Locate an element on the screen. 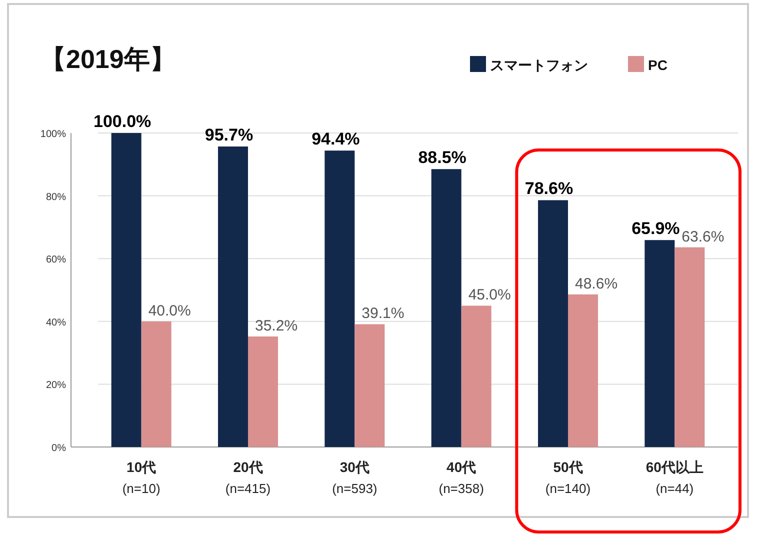 The image size is (758, 537). data-label: 63.6% is located at coordinates (703, 237).